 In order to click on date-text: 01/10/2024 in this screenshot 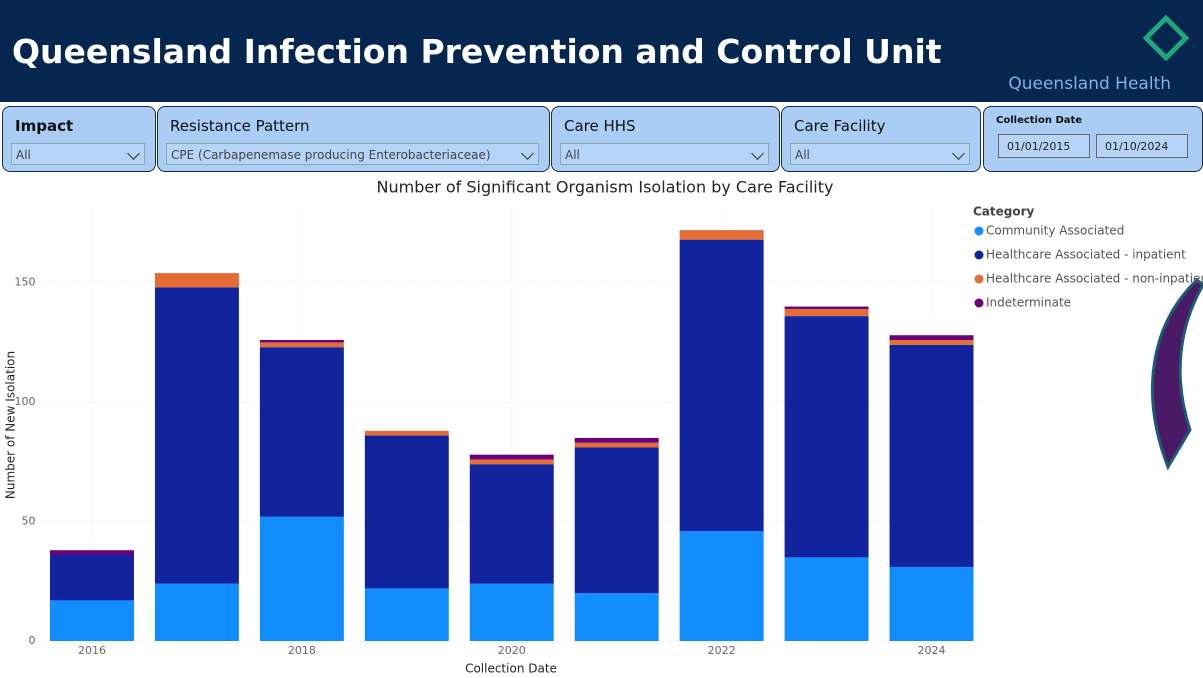, I will do `click(1137, 146)`.